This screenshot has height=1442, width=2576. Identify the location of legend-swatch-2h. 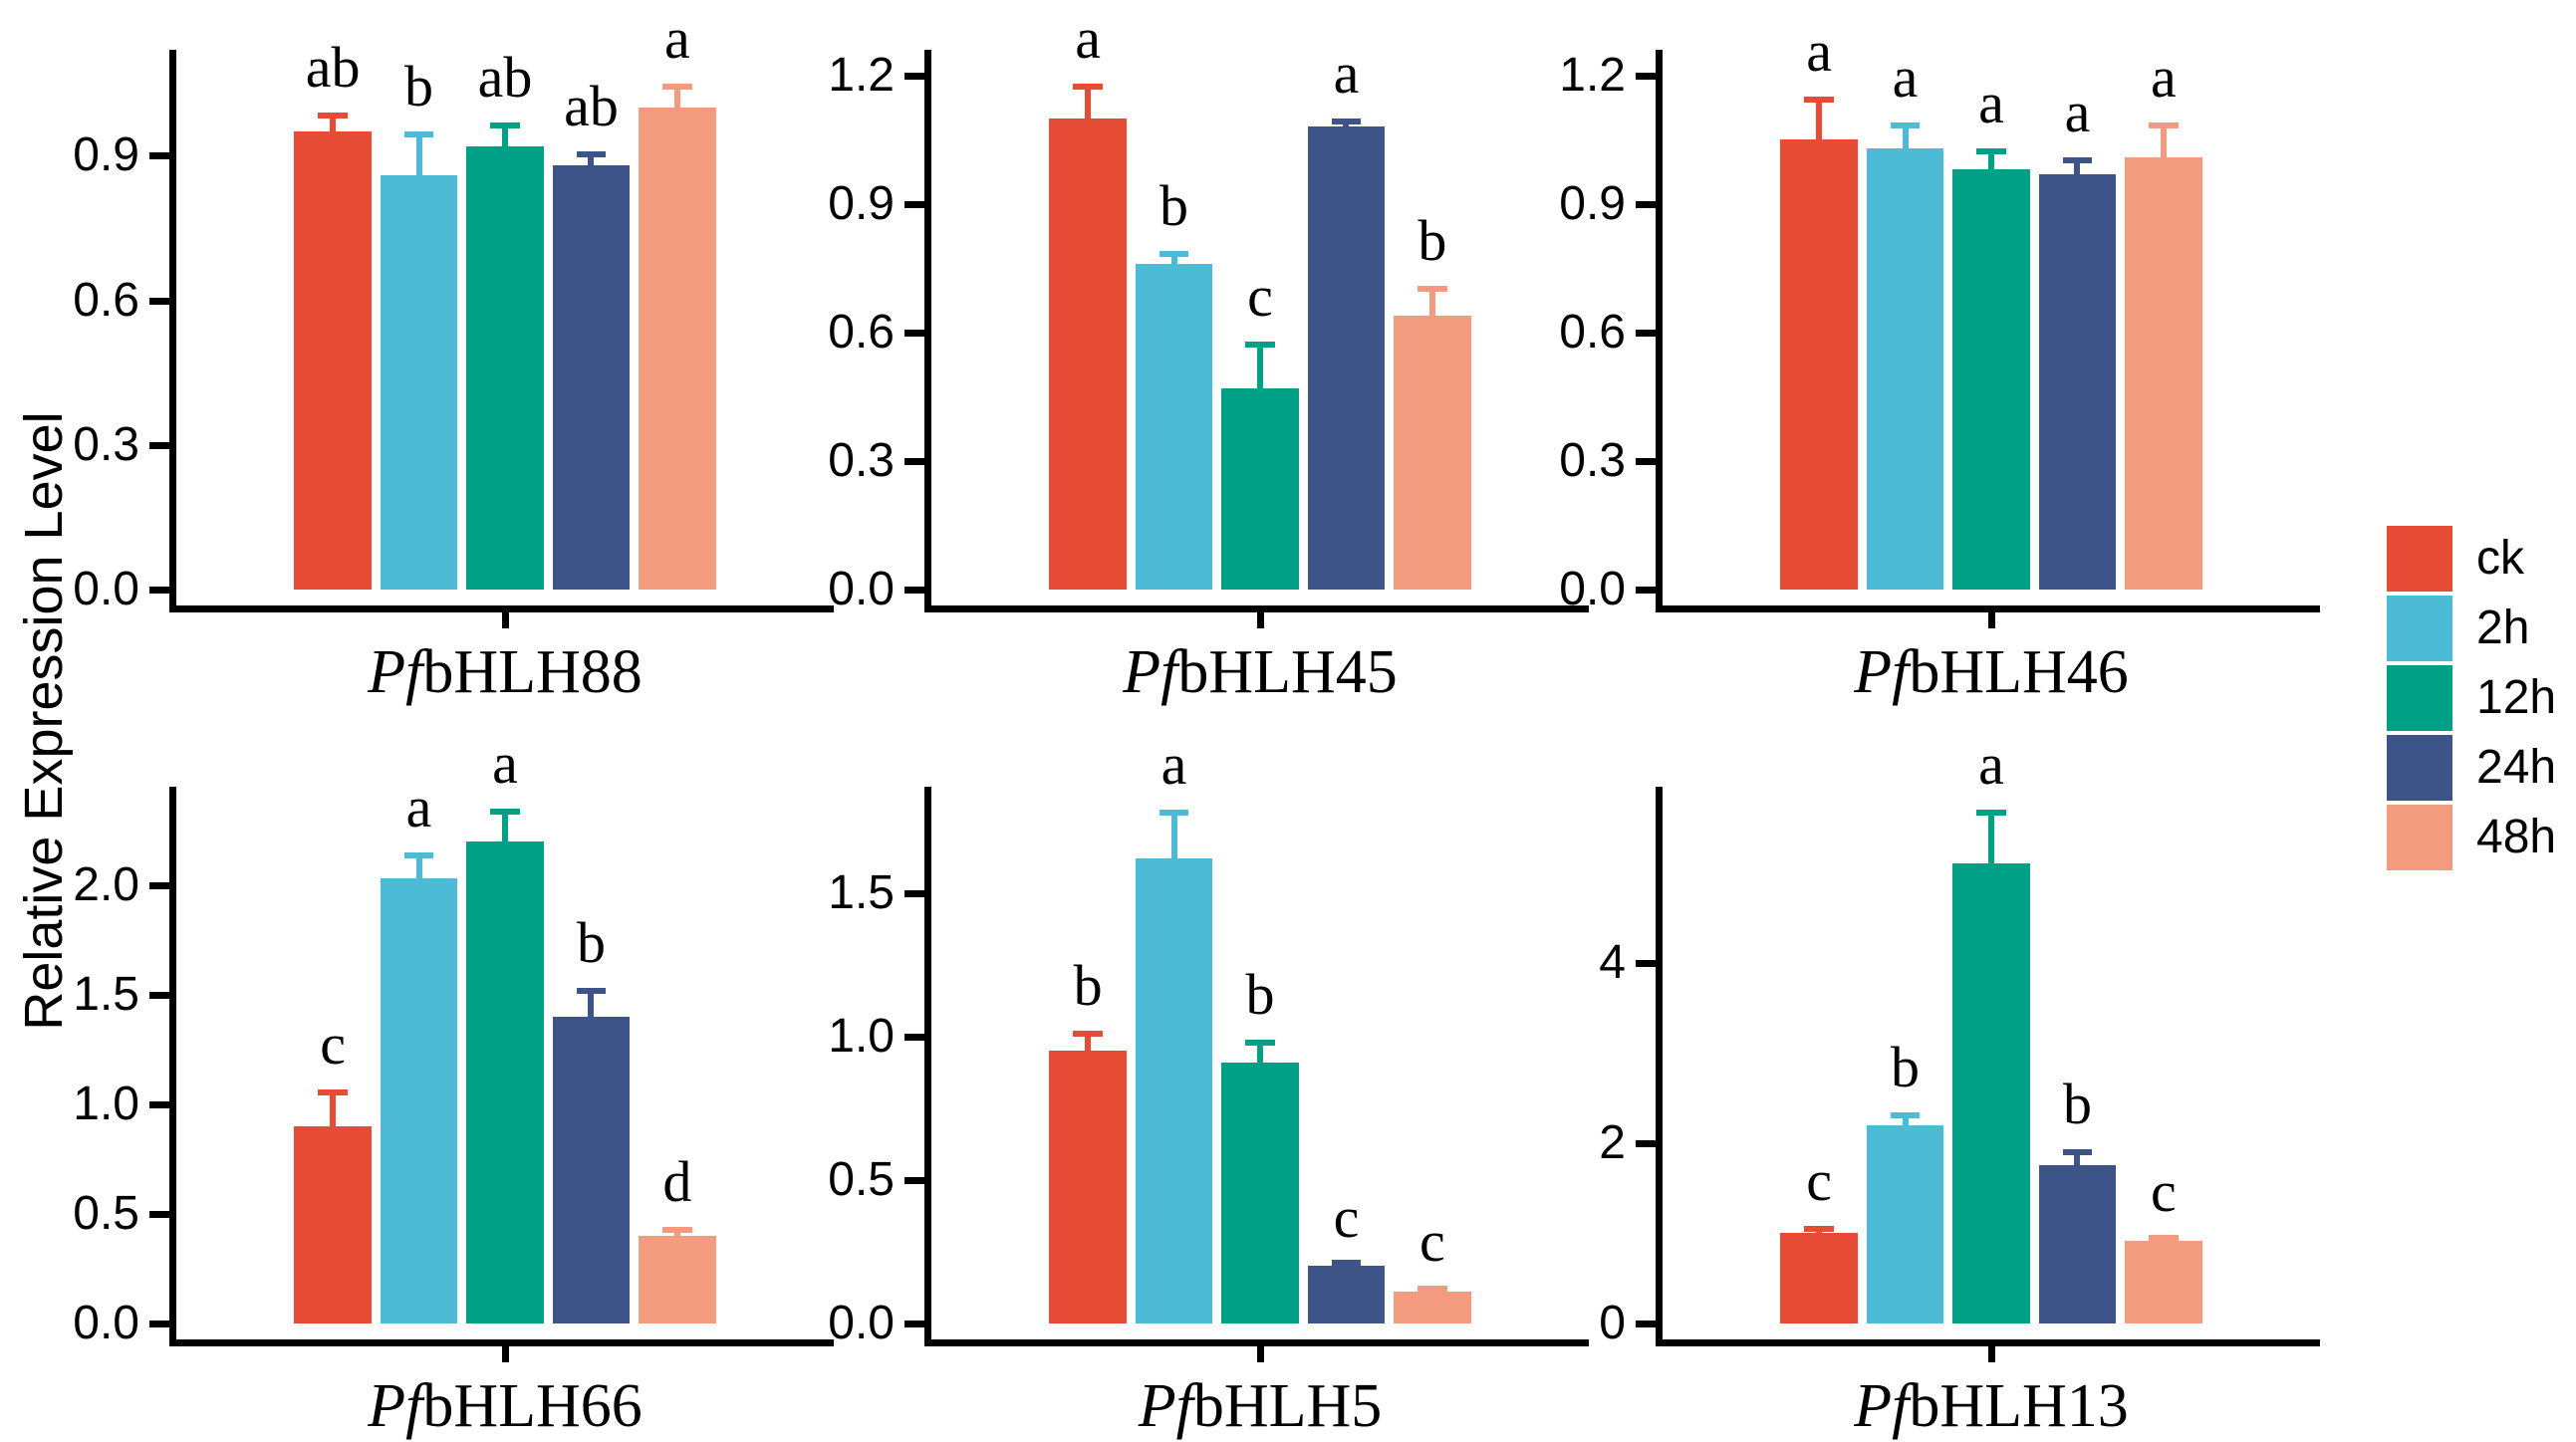
(2419, 628).